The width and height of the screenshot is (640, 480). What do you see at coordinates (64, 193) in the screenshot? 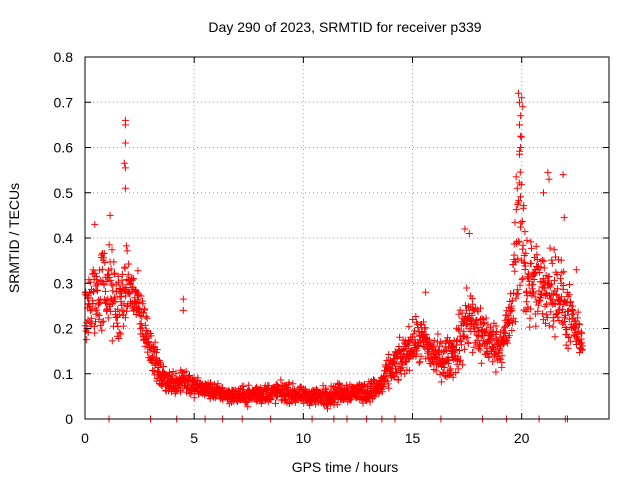
I see `y-tick-label: 0.5` at bounding box center [64, 193].